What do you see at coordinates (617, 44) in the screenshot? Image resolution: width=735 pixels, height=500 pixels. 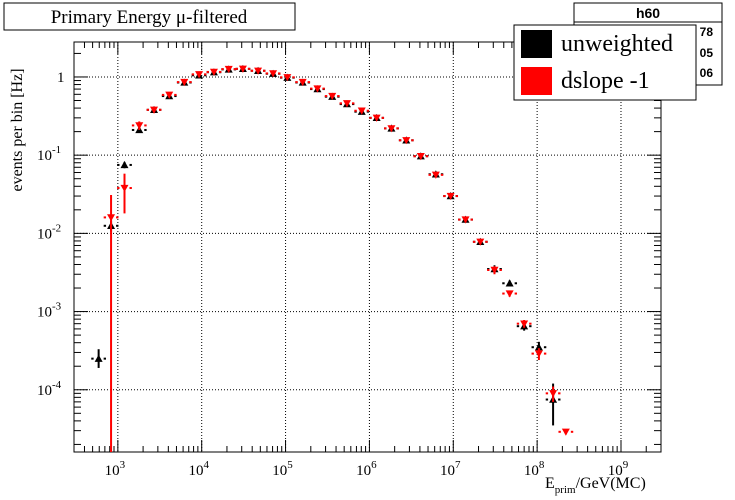 I see `legend-label-unweighted: unweighted` at bounding box center [617, 44].